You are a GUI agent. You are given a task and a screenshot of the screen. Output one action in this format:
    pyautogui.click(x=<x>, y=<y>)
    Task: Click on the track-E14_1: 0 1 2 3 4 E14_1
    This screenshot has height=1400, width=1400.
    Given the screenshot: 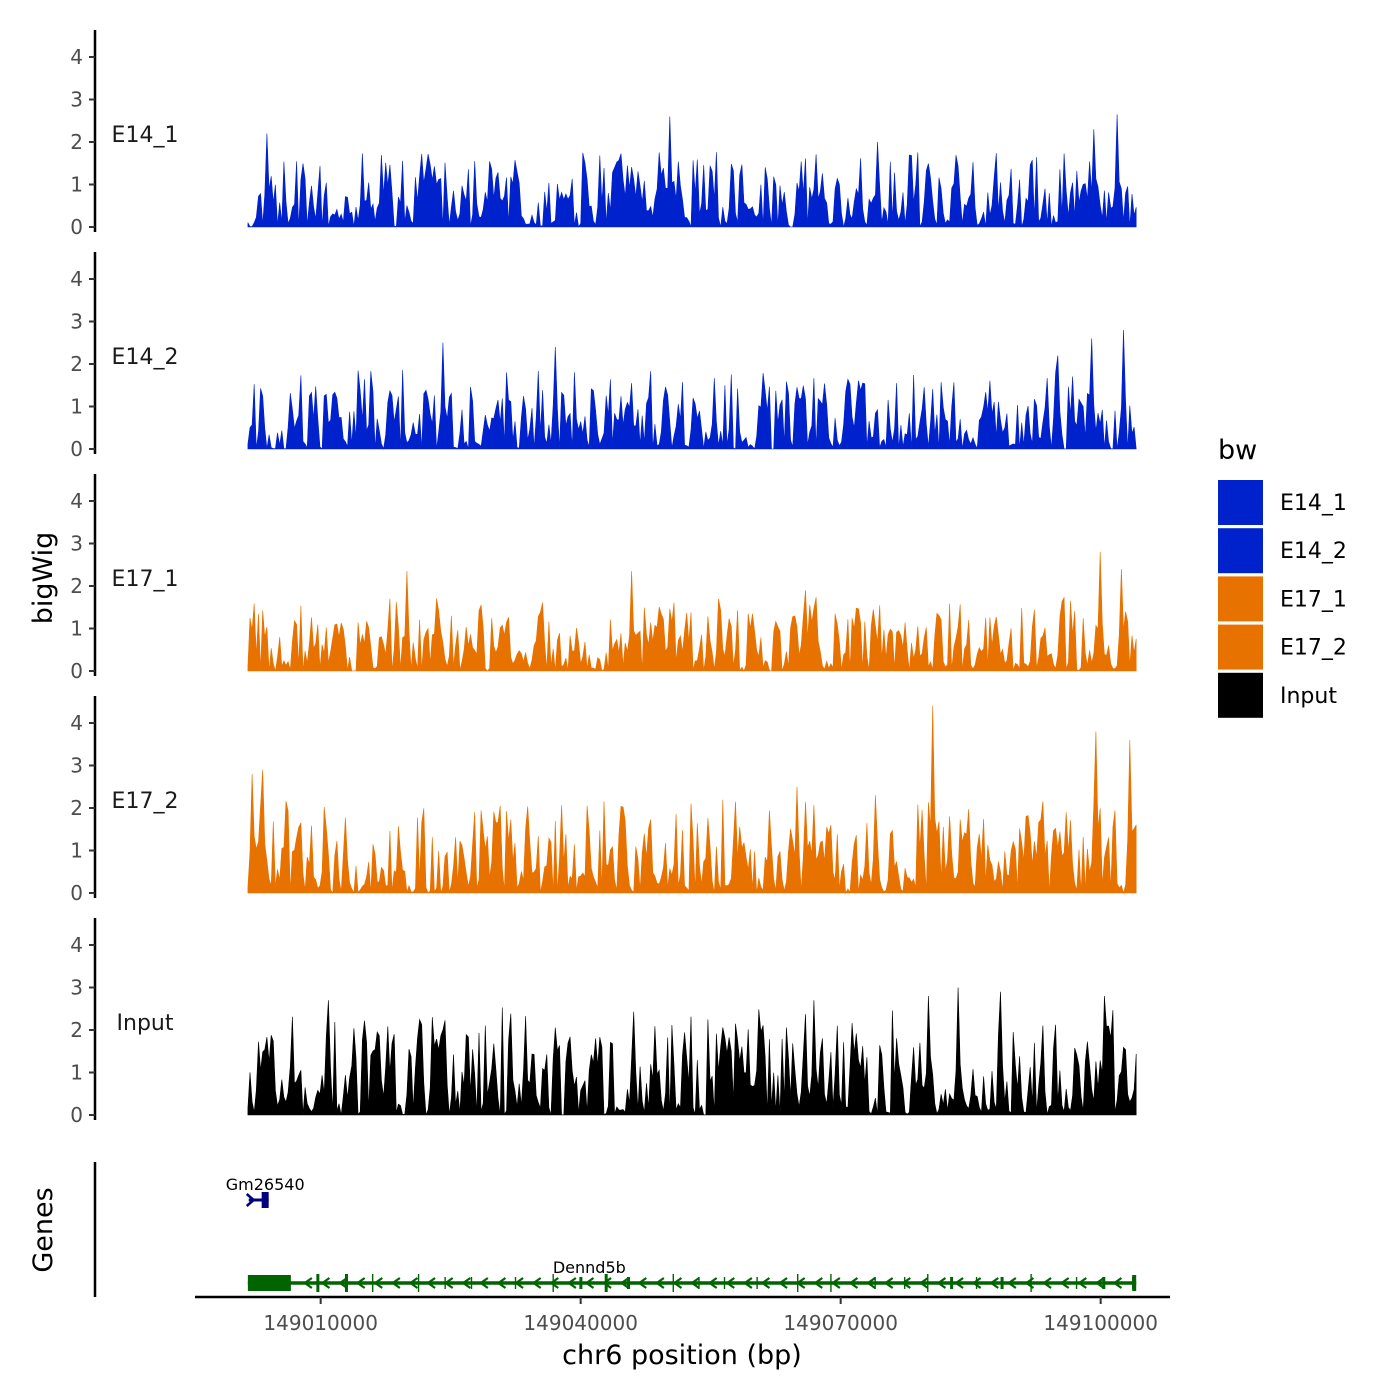 What is the action you would take?
    pyautogui.click(x=603, y=134)
    